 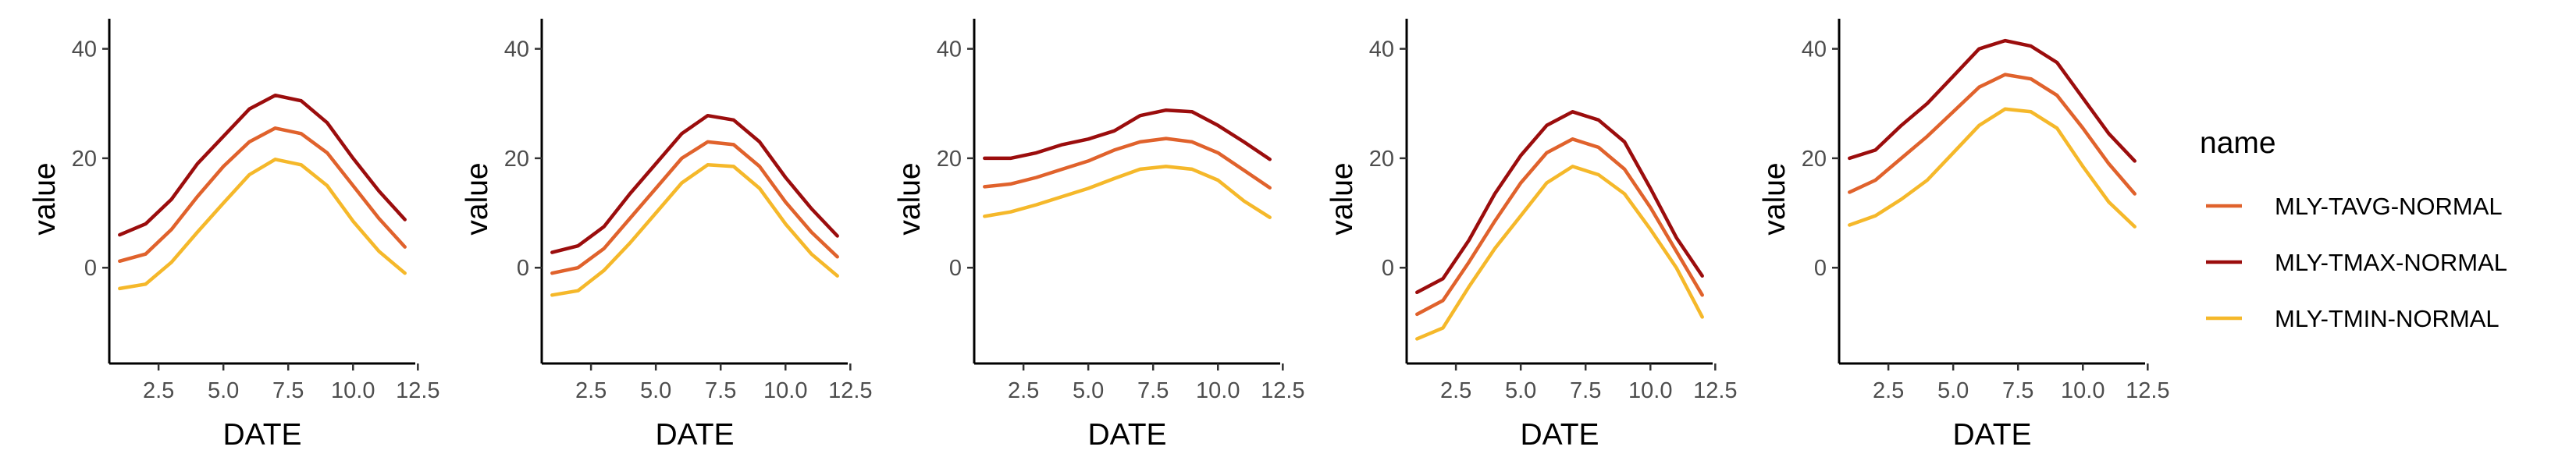 I want to click on facet-panel-5: 0 20 40 2.5 5.0 7.5 10.0 12.5 DATE value, so click(x=1964, y=236).